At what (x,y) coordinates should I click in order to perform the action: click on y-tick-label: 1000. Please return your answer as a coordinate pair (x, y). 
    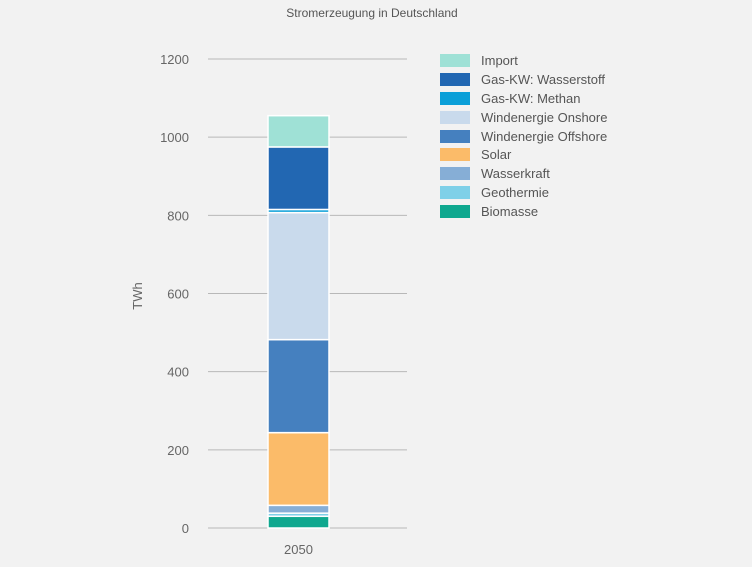
    Looking at the image, I should click on (174, 137).